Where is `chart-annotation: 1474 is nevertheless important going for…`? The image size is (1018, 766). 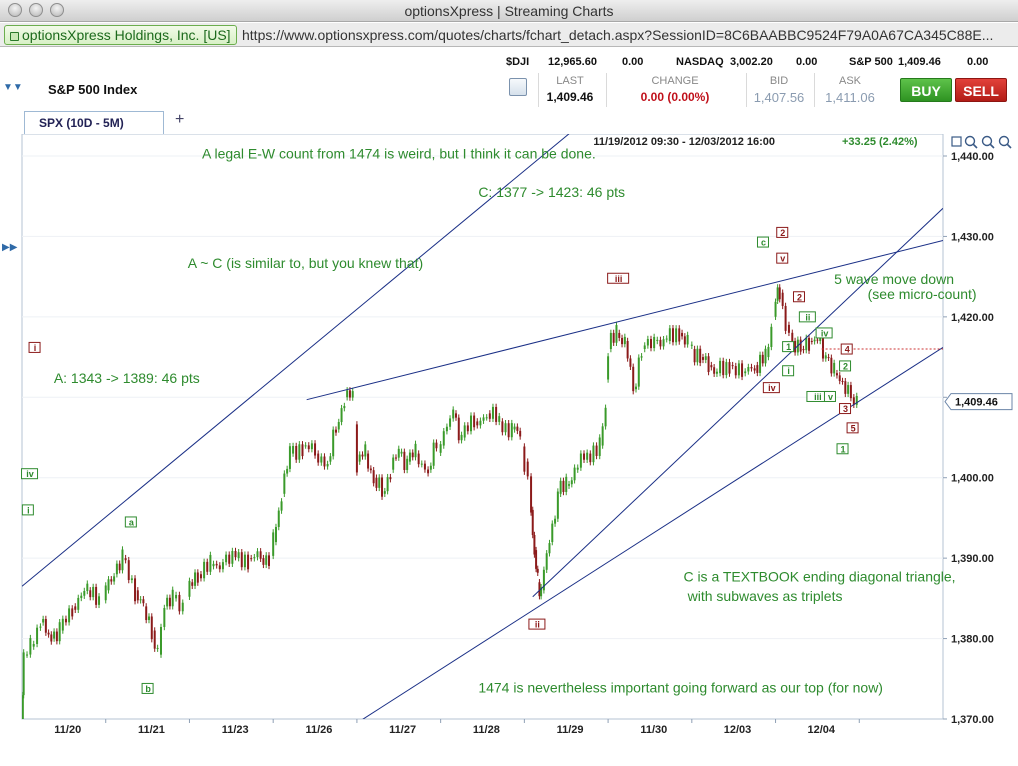 chart-annotation: 1474 is nevertheless important going for… is located at coordinates (680, 687).